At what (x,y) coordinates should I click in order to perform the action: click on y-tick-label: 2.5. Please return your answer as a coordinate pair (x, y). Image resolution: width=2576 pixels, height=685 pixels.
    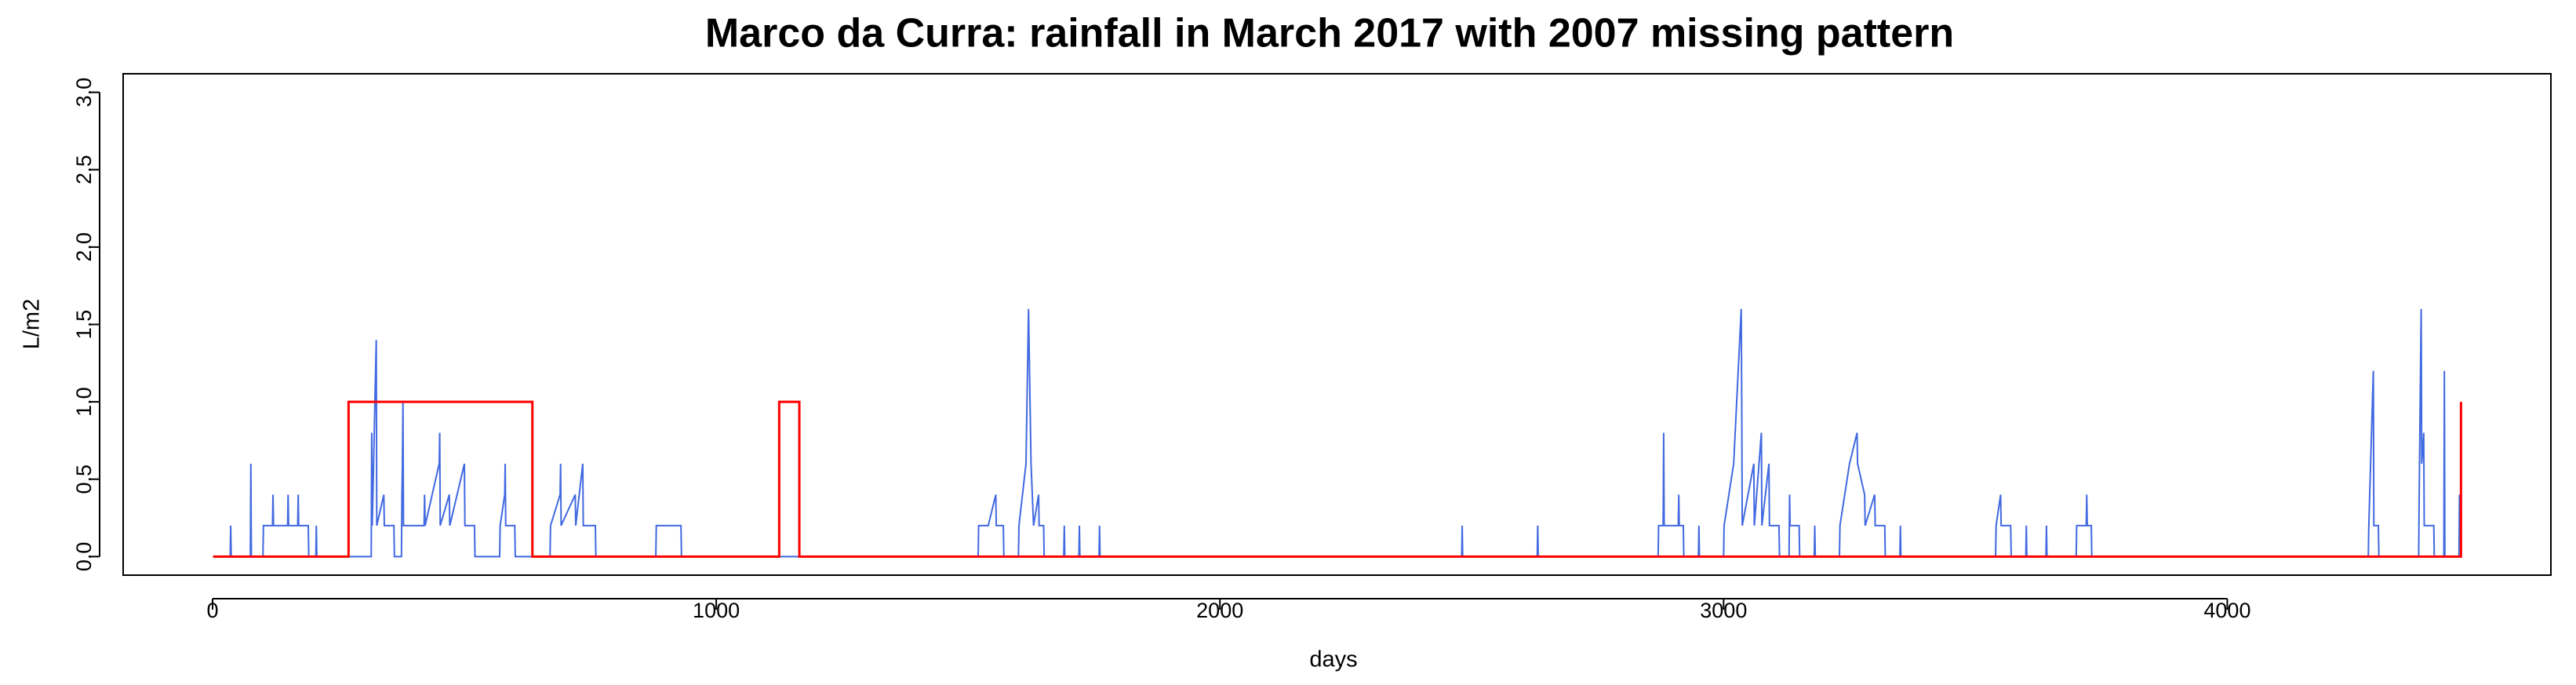
    Looking at the image, I should click on (84, 170).